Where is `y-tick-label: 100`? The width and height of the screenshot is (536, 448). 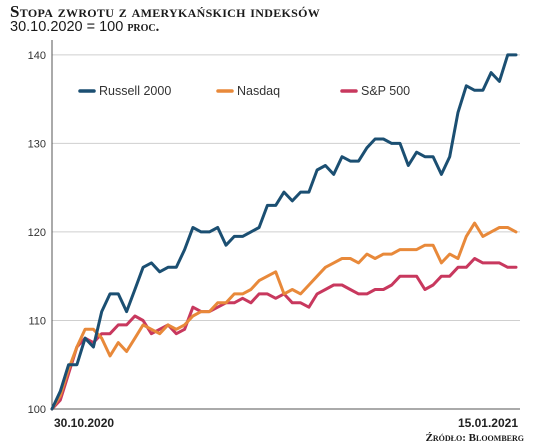
y-tick-label: 100 is located at coordinates (37, 410).